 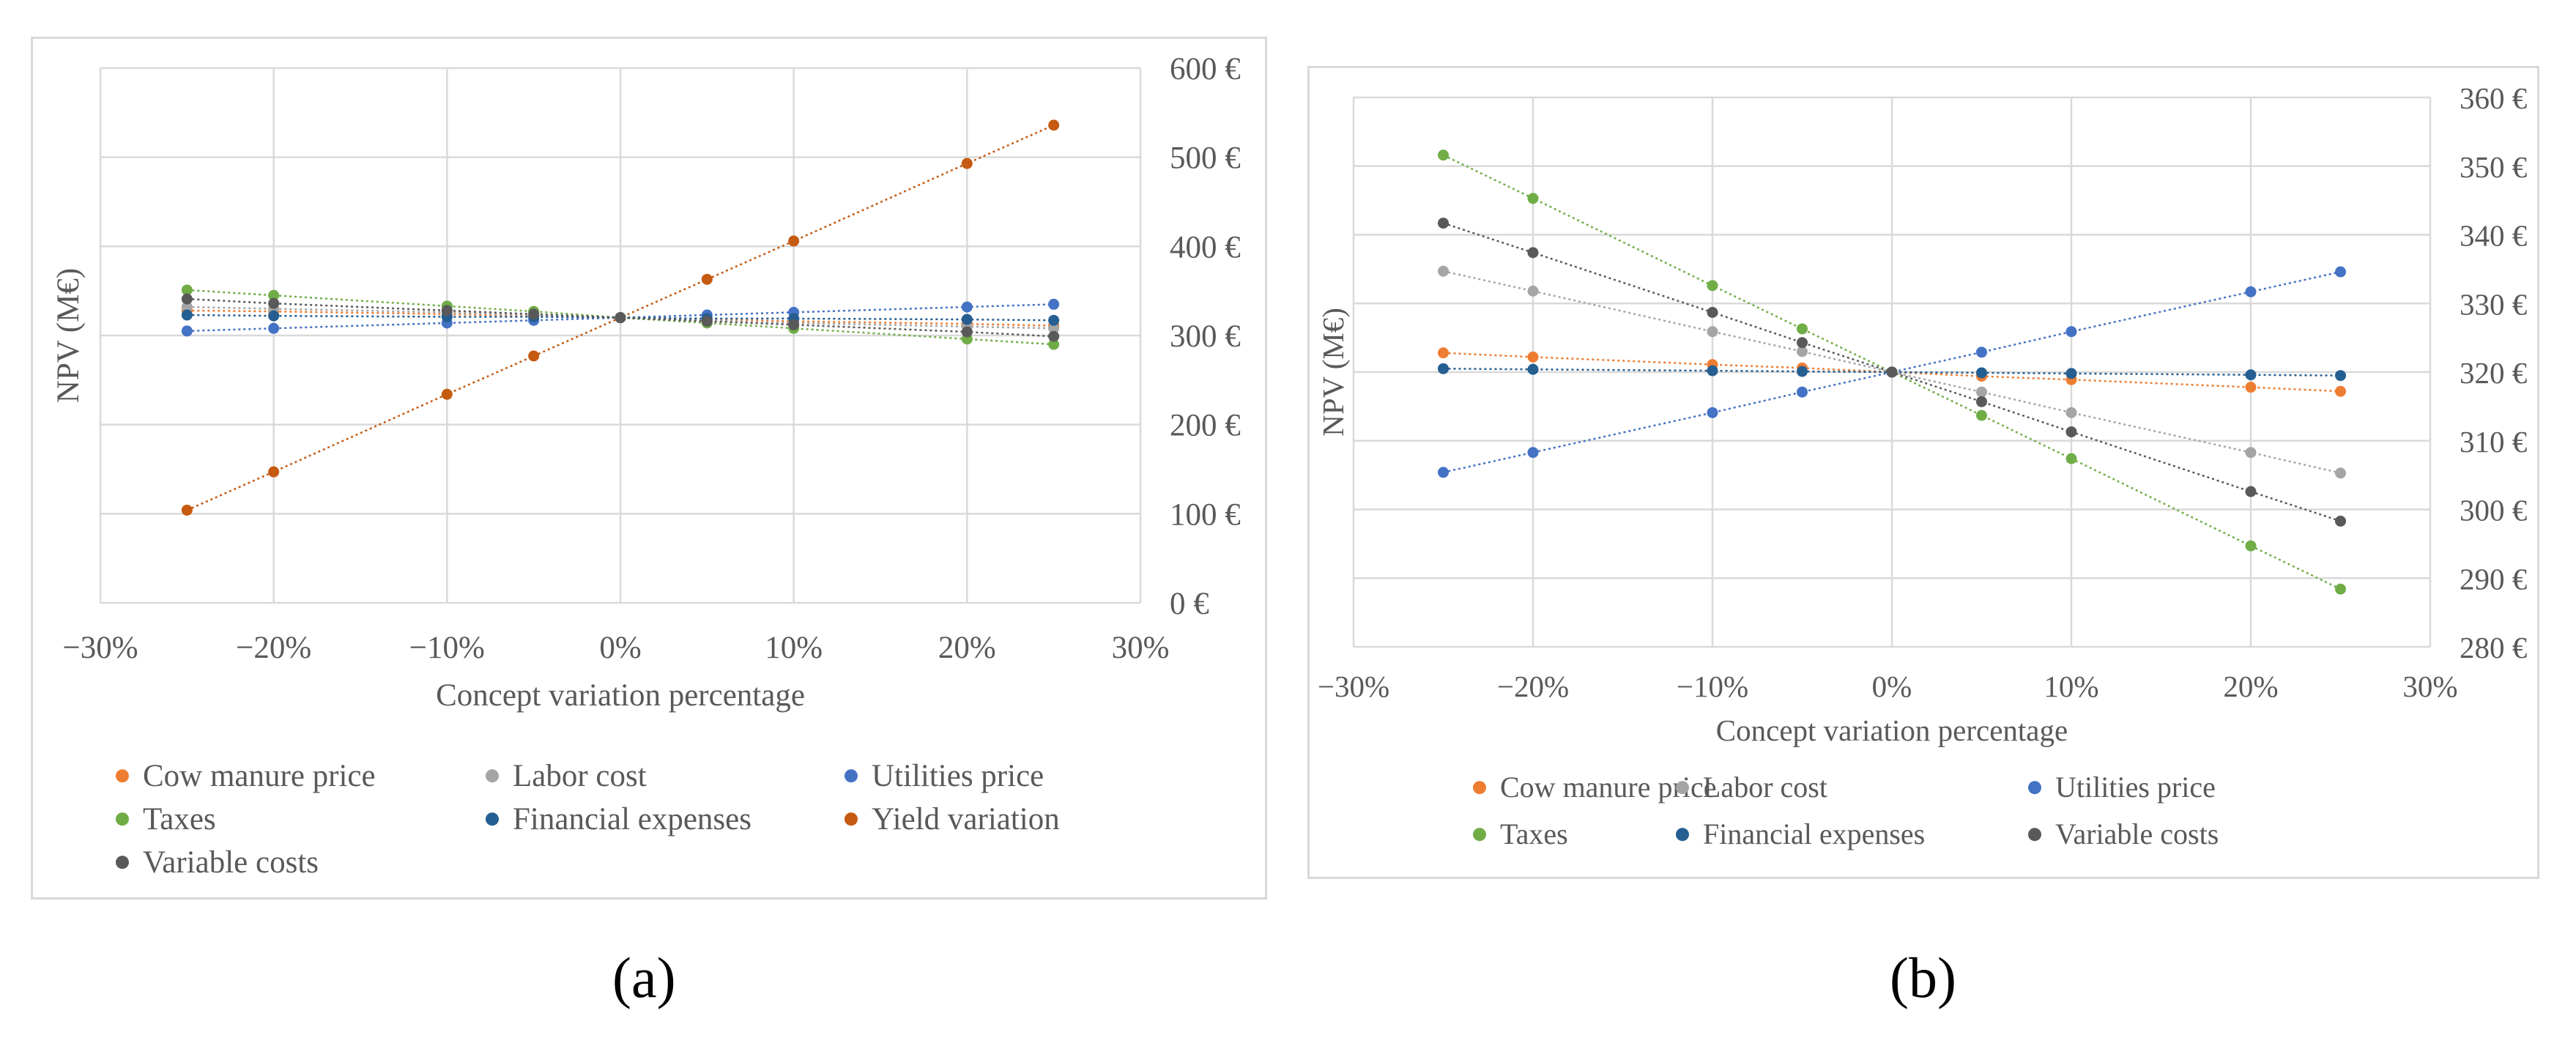 What do you see at coordinates (2429, 686) in the screenshot?
I see `x-tick-label: 30%` at bounding box center [2429, 686].